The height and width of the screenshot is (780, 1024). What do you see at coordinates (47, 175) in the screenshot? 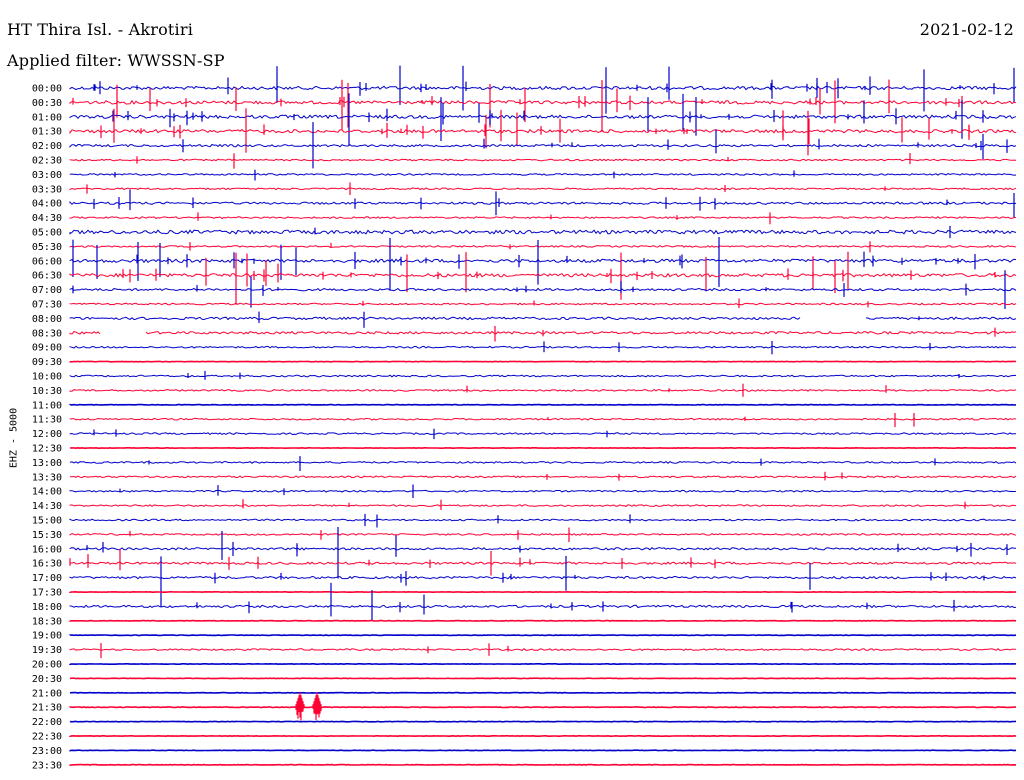
I see `time-tick-label: 03:00` at bounding box center [47, 175].